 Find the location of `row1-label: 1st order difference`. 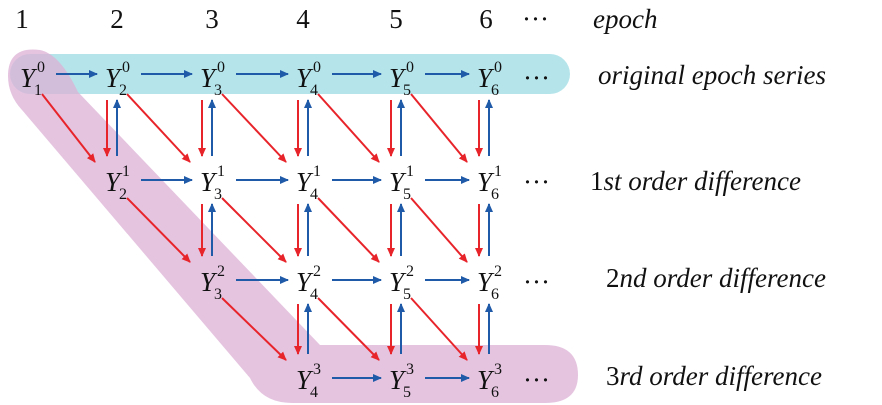

row1-label: 1st order difference is located at coordinates (695, 181).